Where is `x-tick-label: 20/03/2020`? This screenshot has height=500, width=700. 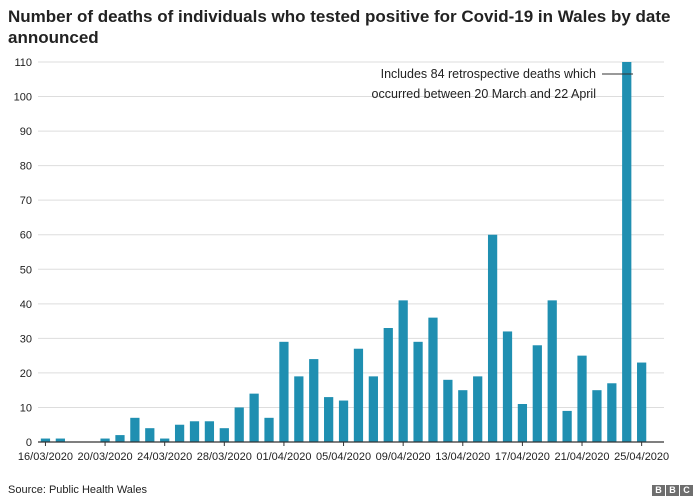
x-tick-label: 20/03/2020 is located at coordinates (105, 457).